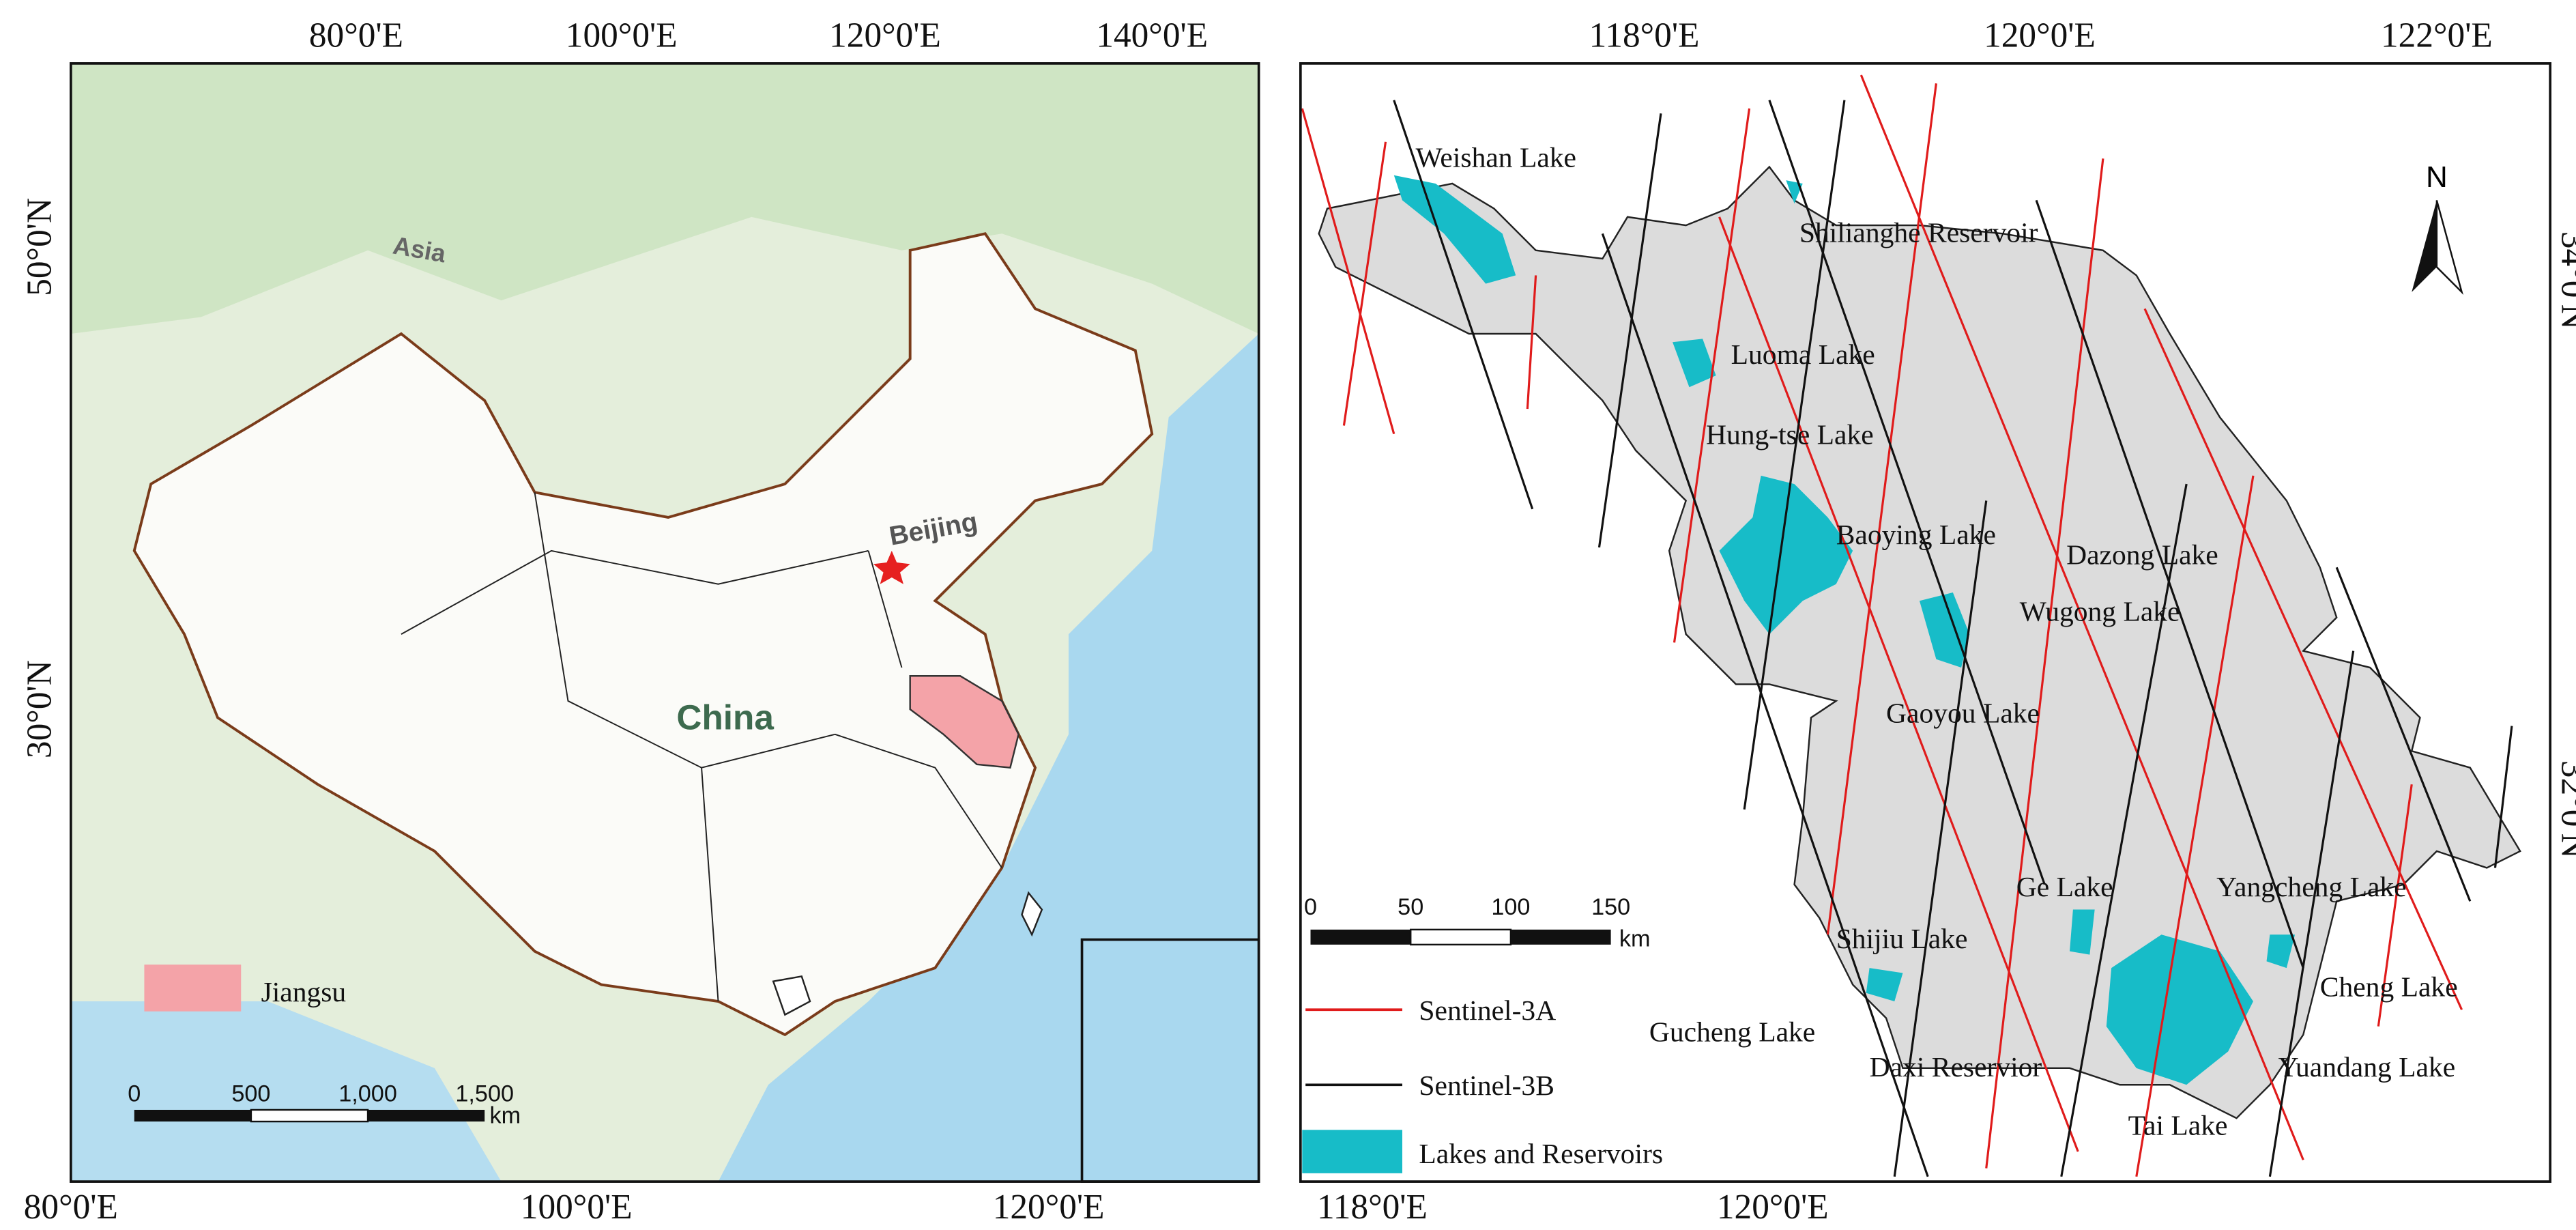 This screenshot has width=2576, height=1230. What do you see at coordinates (1032, 914) in the screenshot?
I see `taiwan` at bounding box center [1032, 914].